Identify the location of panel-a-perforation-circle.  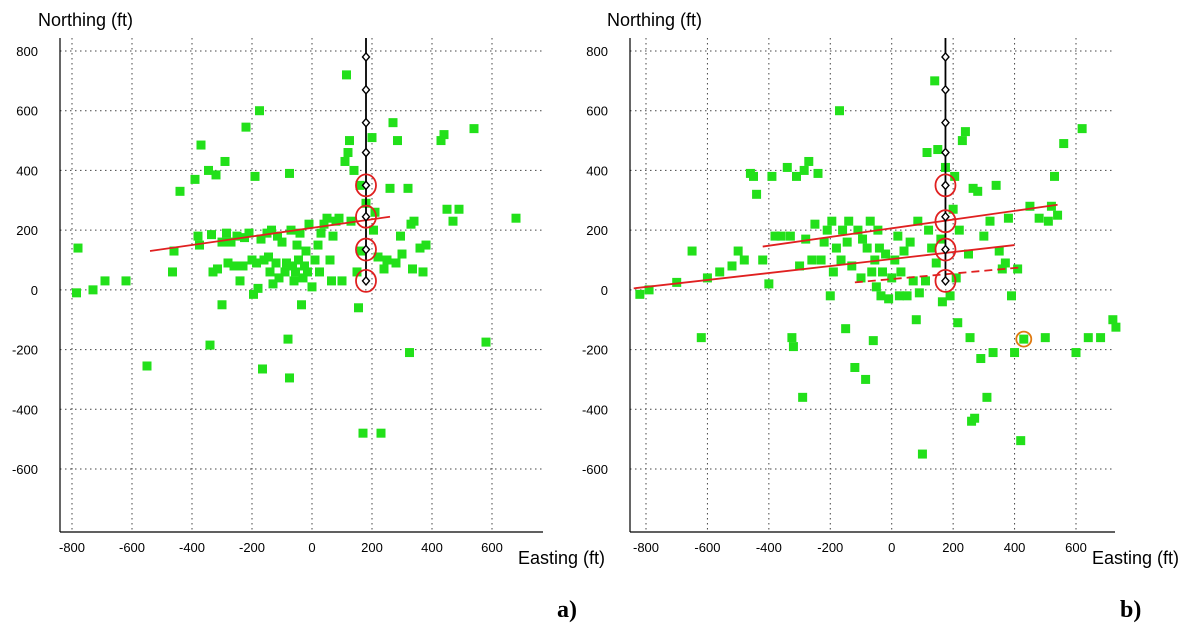
(366, 185).